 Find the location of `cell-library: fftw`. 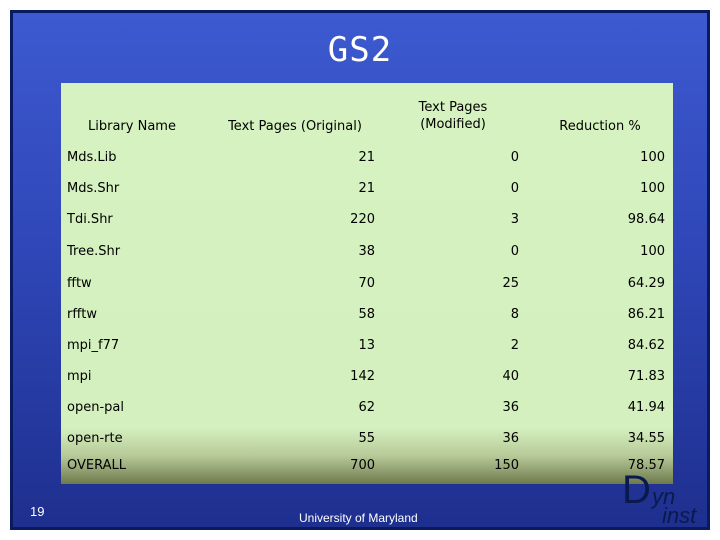

cell-library: fftw is located at coordinates (79, 283).